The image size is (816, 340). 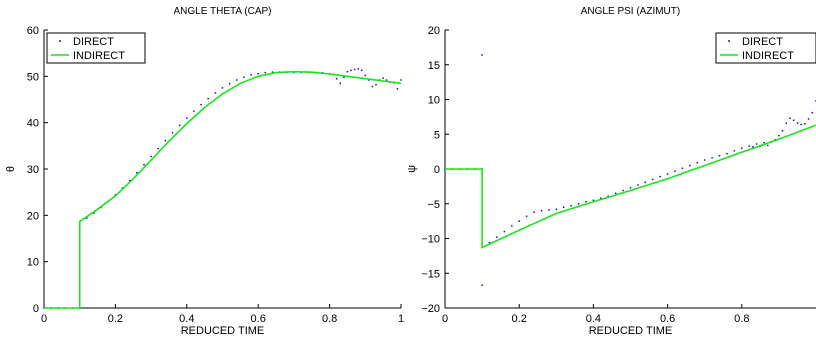 What do you see at coordinates (433, 205) in the screenshot?
I see `y-tick-label: −5` at bounding box center [433, 205].